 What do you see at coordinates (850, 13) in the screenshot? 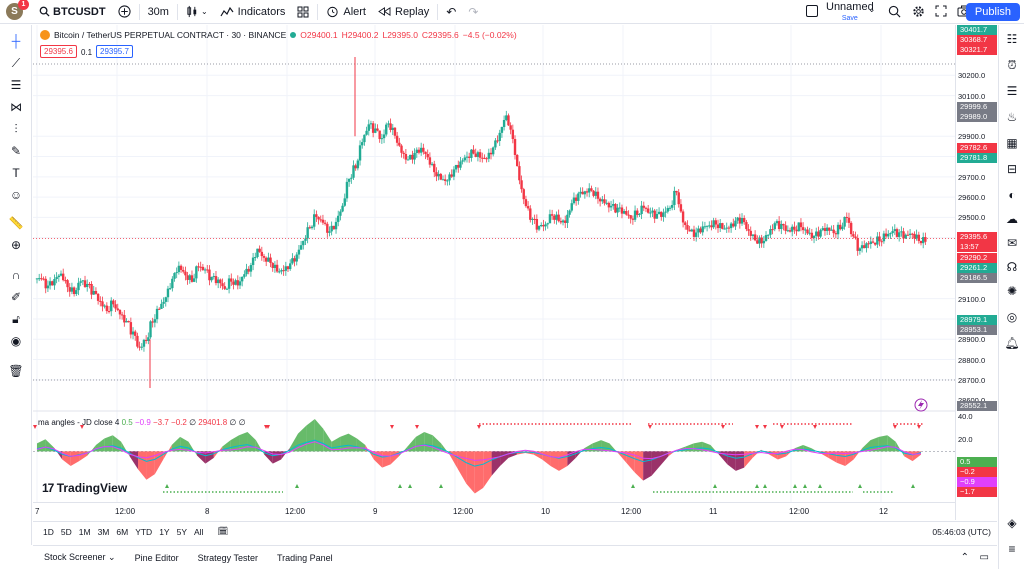
I see `layout-name-button: Unnamed Save` at bounding box center [850, 13].